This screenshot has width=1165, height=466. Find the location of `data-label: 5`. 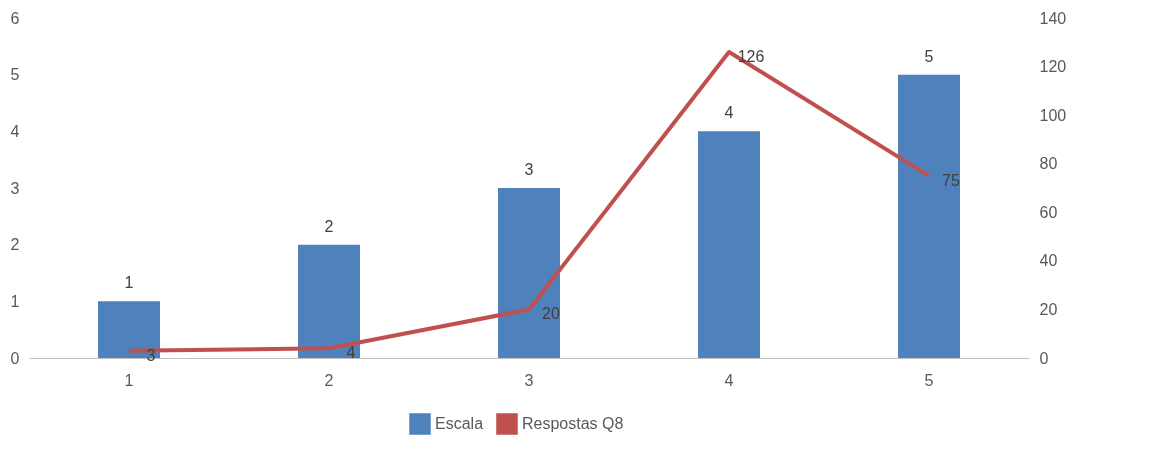

data-label: 5 is located at coordinates (929, 56).